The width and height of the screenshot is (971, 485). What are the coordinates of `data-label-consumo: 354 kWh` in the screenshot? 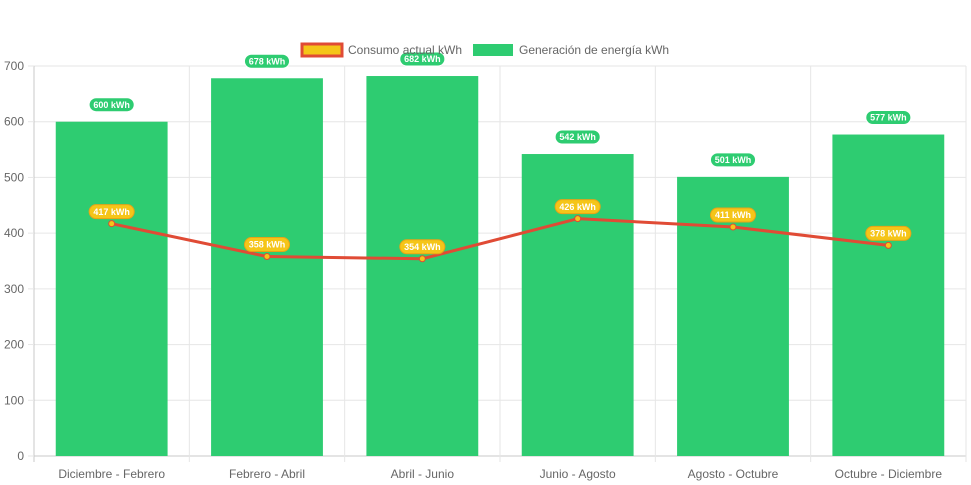 It's located at (422, 247).